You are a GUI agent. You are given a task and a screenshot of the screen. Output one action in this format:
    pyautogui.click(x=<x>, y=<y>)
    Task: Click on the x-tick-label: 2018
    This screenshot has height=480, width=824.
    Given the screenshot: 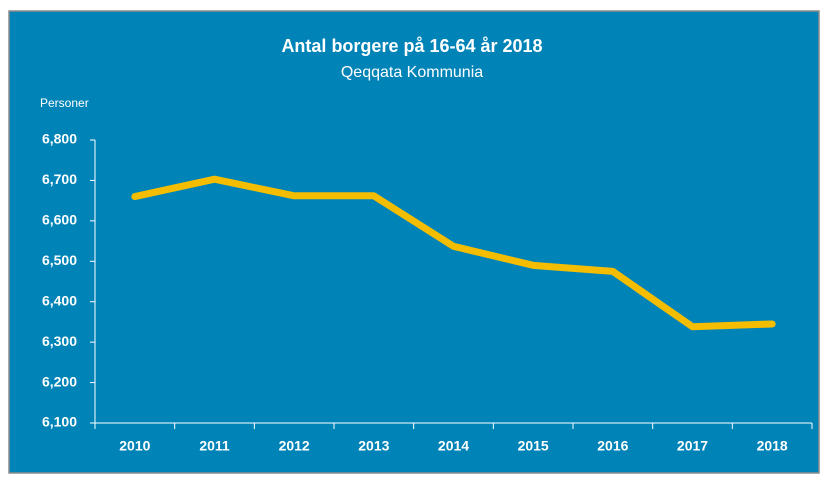 What is the action you would take?
    pyautogui.click(x=772, y=446)
    